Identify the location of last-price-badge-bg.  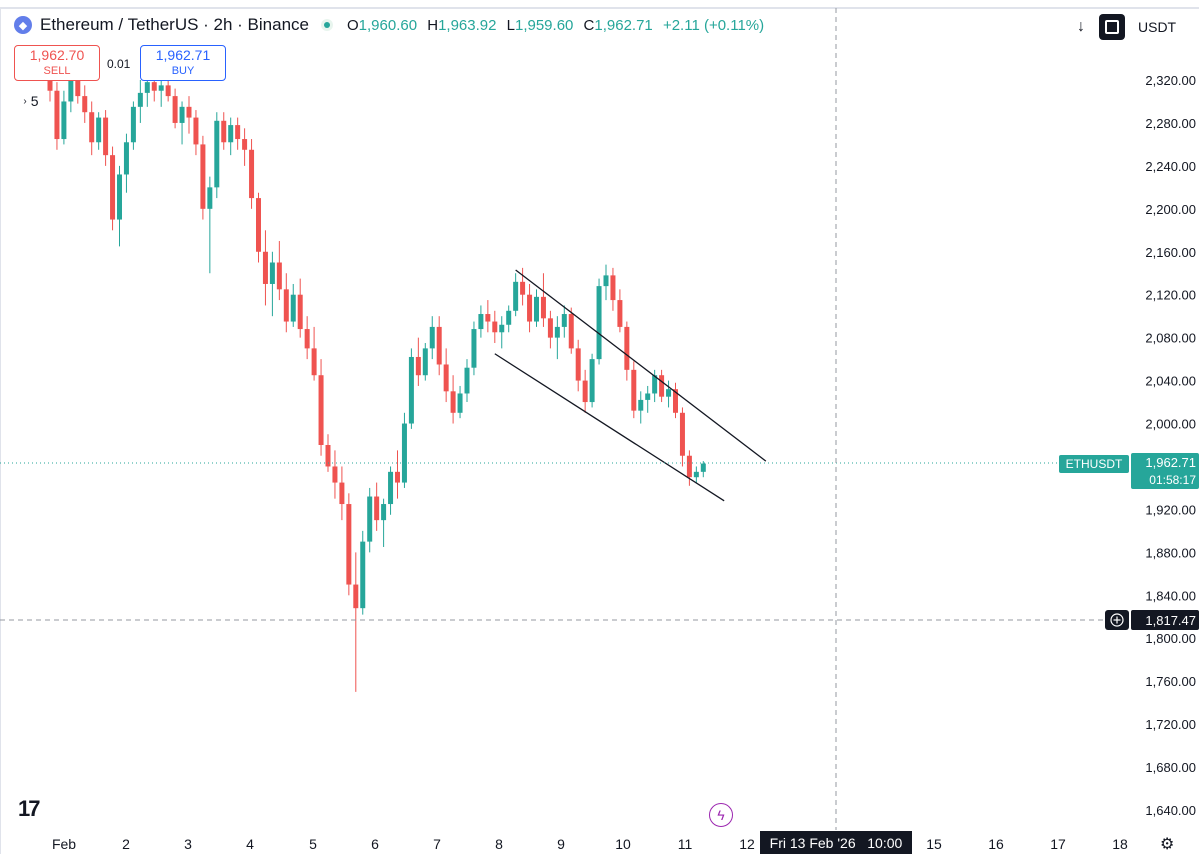
(1165, 471).